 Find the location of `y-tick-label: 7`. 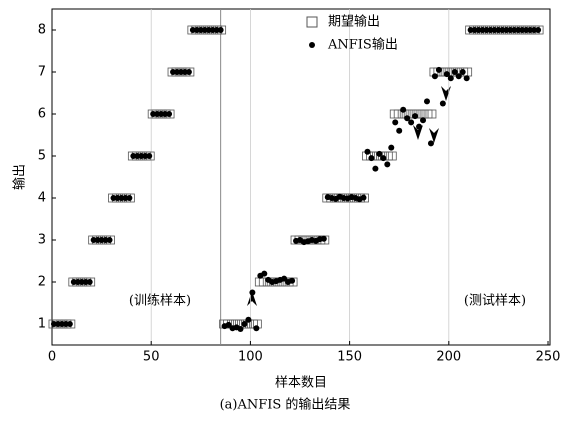

y-tick-label: 7 is located at coordinates (42, 72).